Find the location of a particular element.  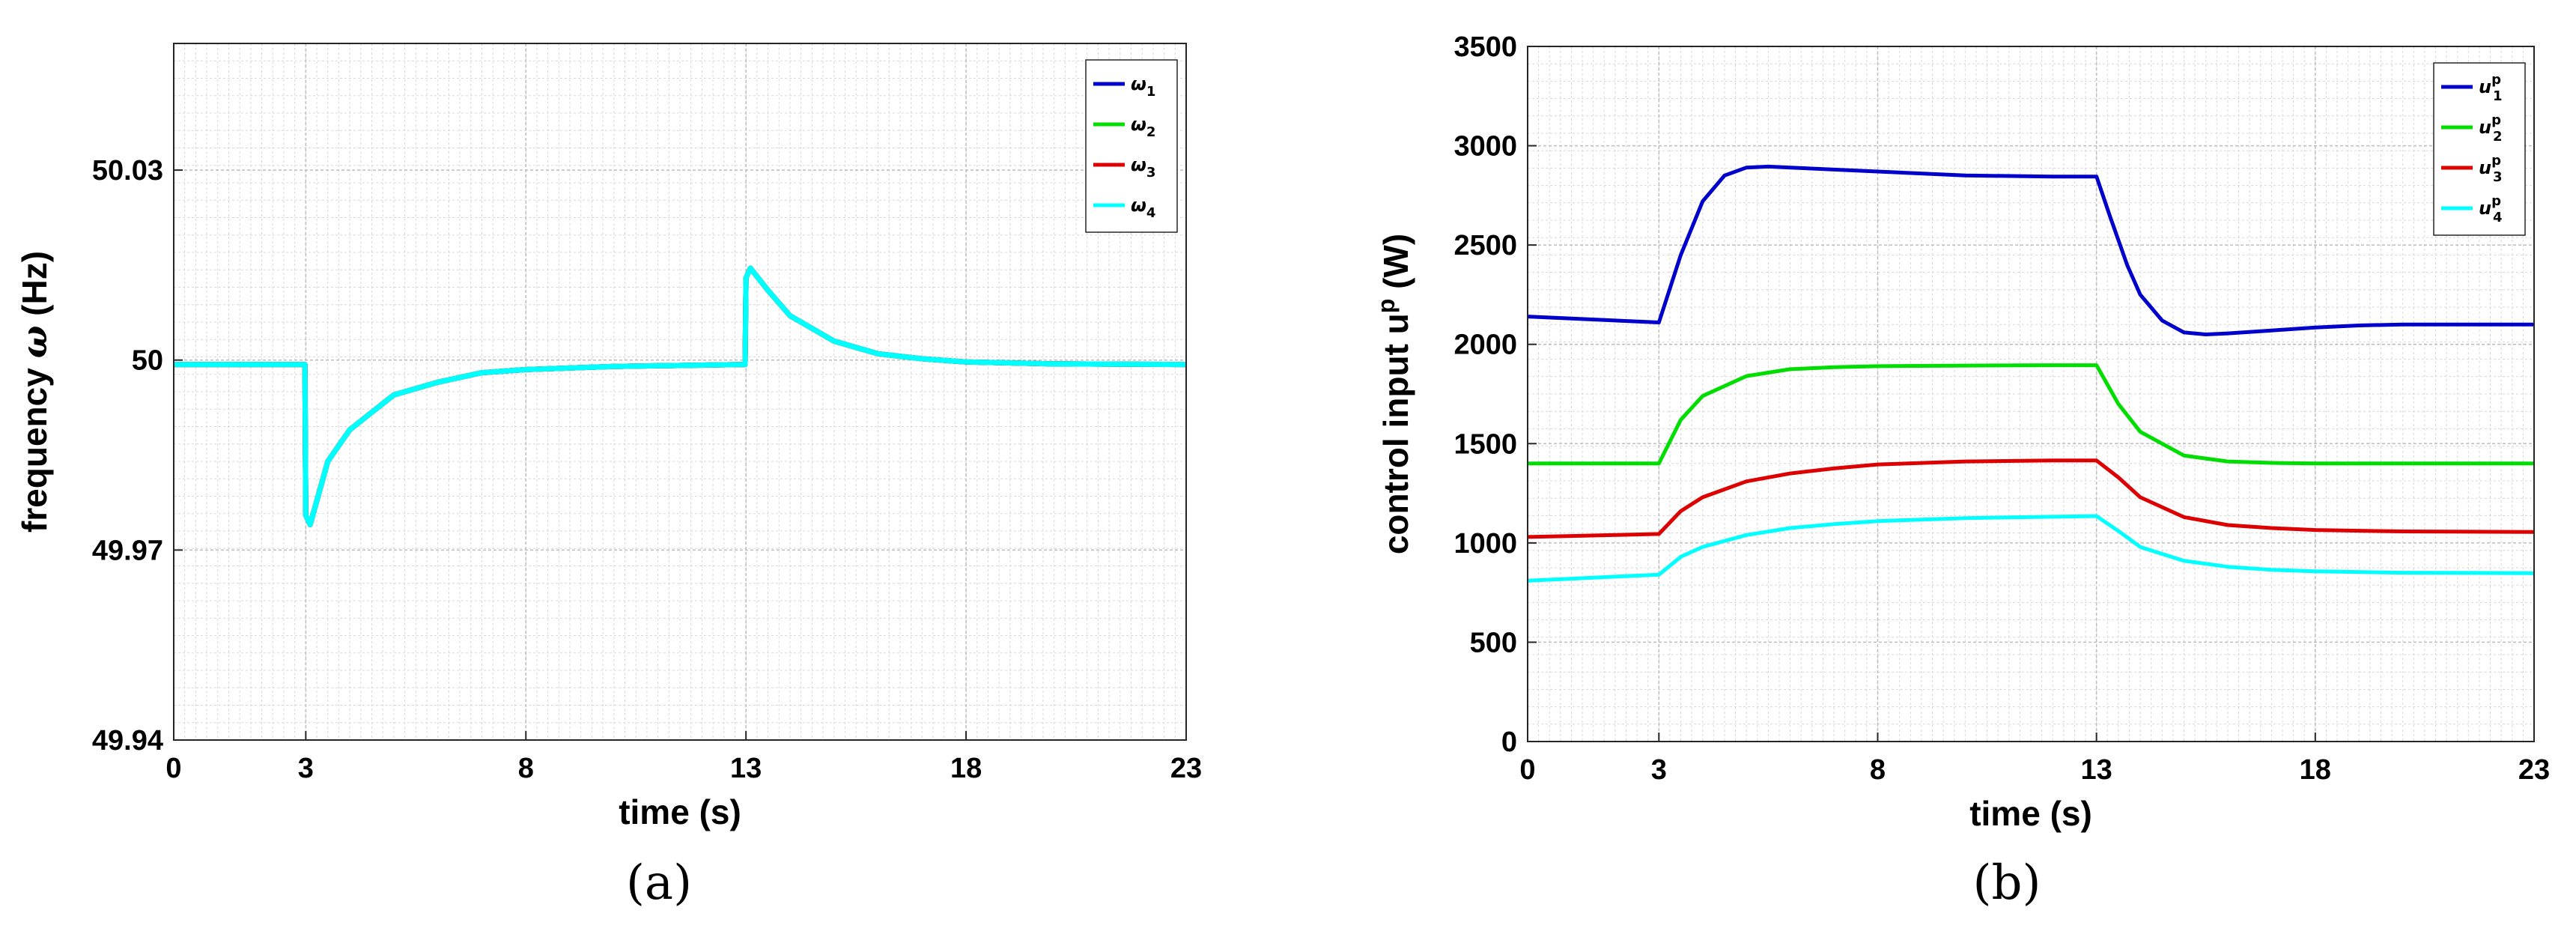

legend-entry-1: up 1 is located at coordinates (2491, 88).